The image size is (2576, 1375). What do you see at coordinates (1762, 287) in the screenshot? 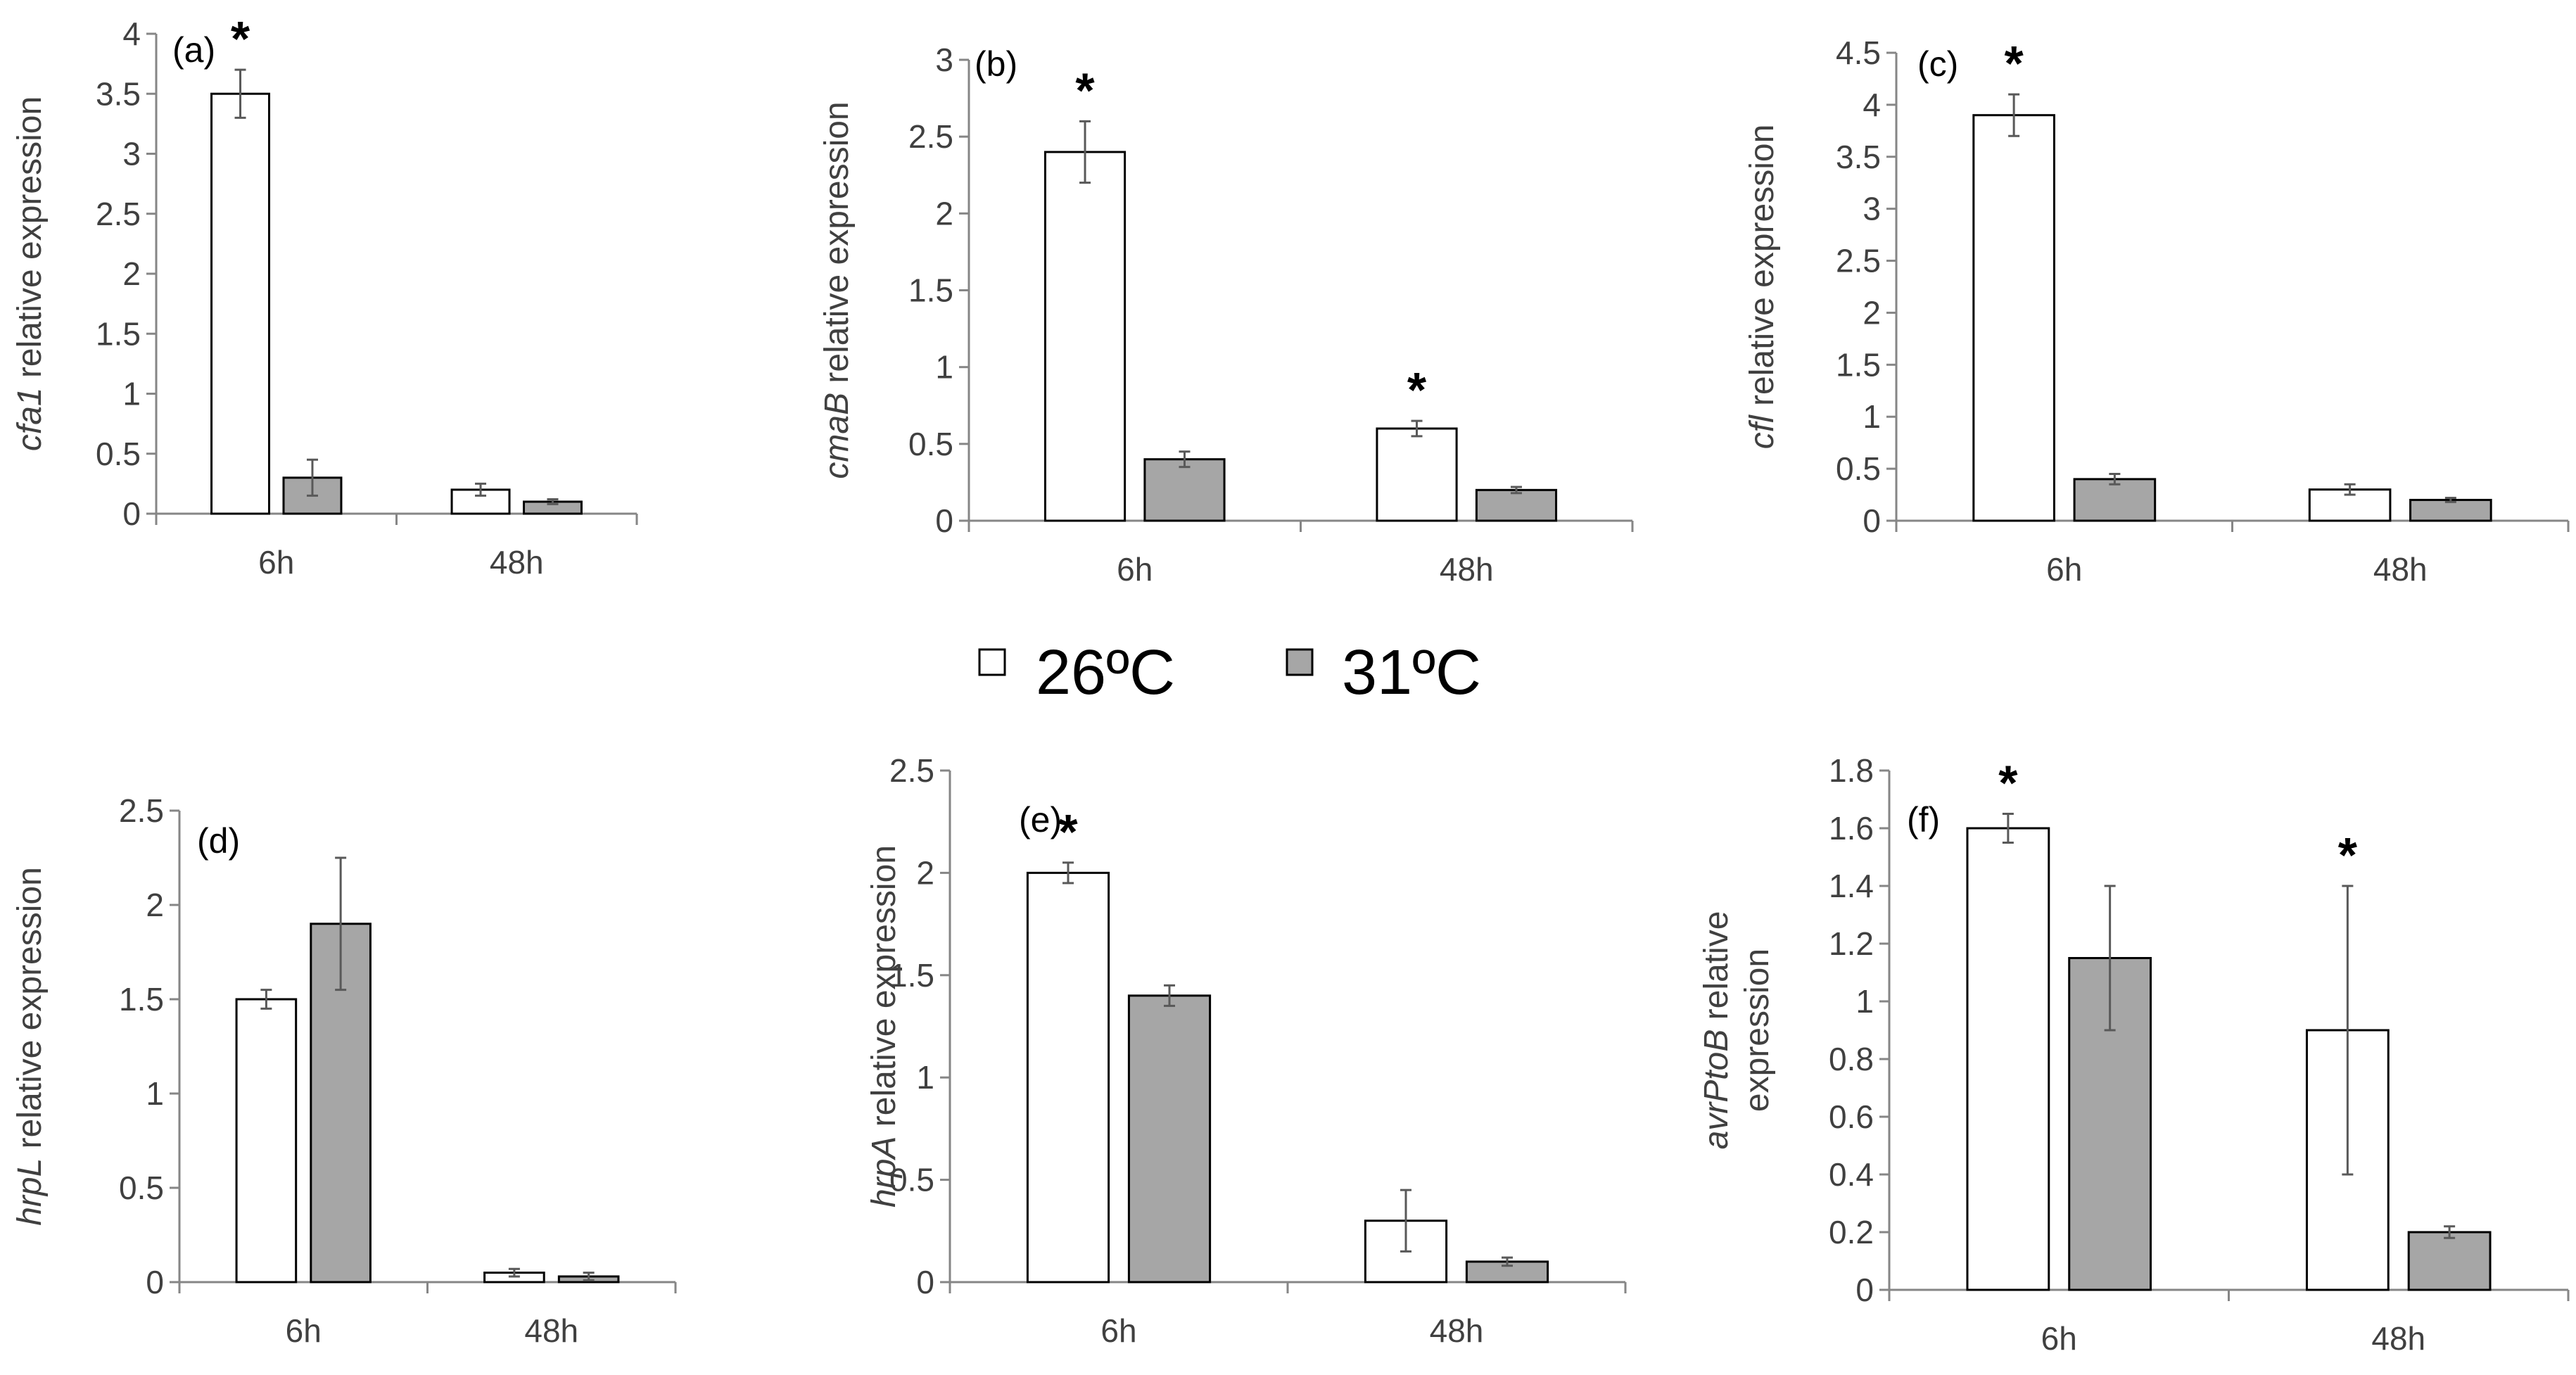
I see `y-axis-label: cfl relative expression` at bounding box center [1762, 287].